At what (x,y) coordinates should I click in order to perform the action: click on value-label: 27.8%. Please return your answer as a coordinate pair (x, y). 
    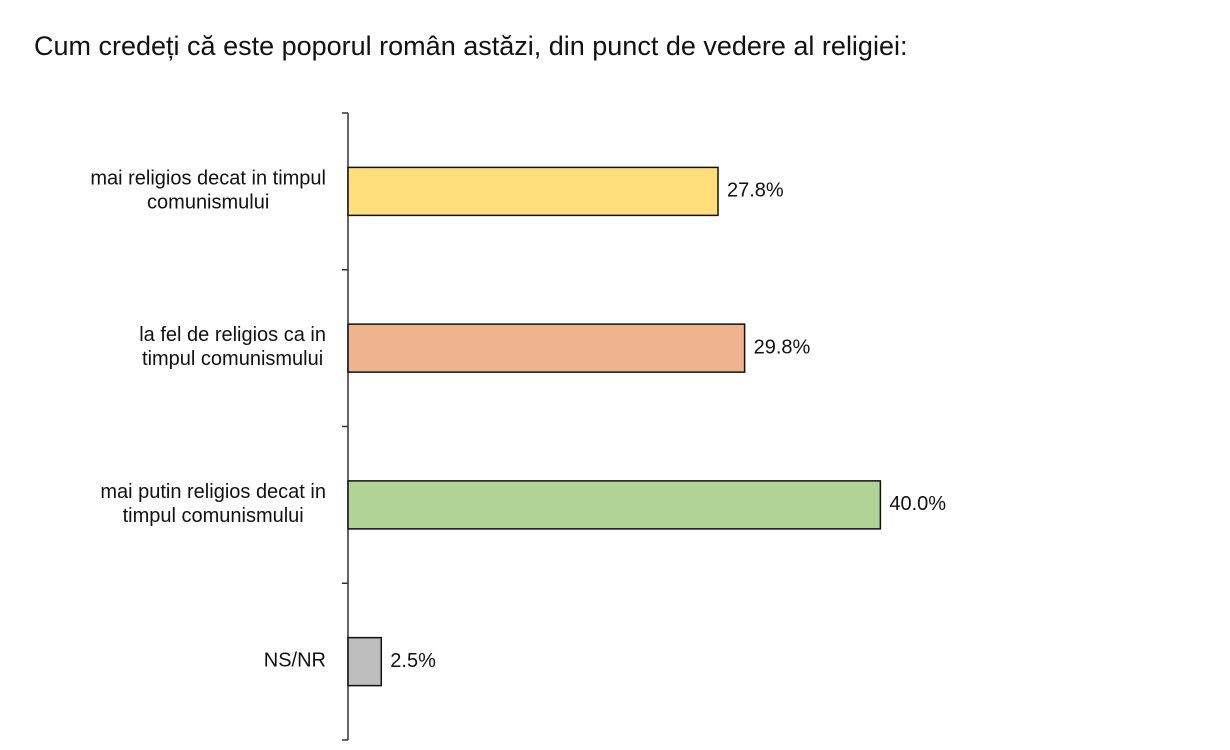
    Looking at the image, I should click on (755, 191).